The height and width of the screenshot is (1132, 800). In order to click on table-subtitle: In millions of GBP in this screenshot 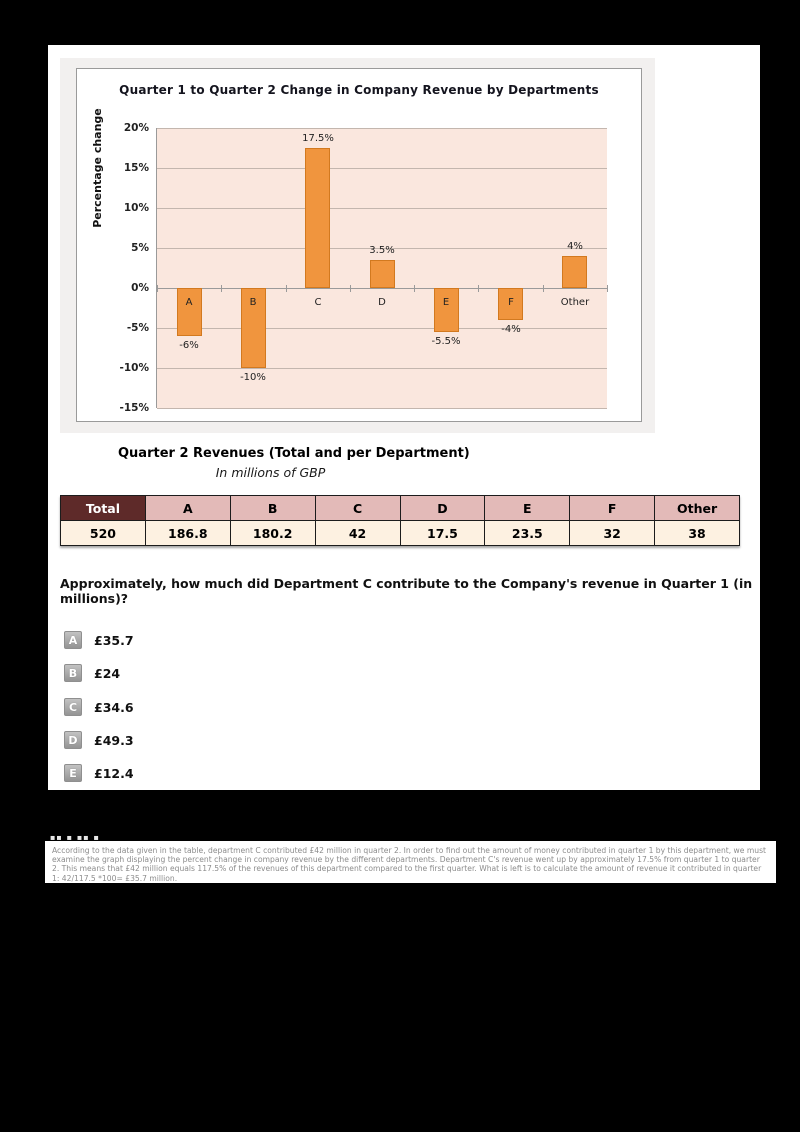, I will do `click(270, 472)`.